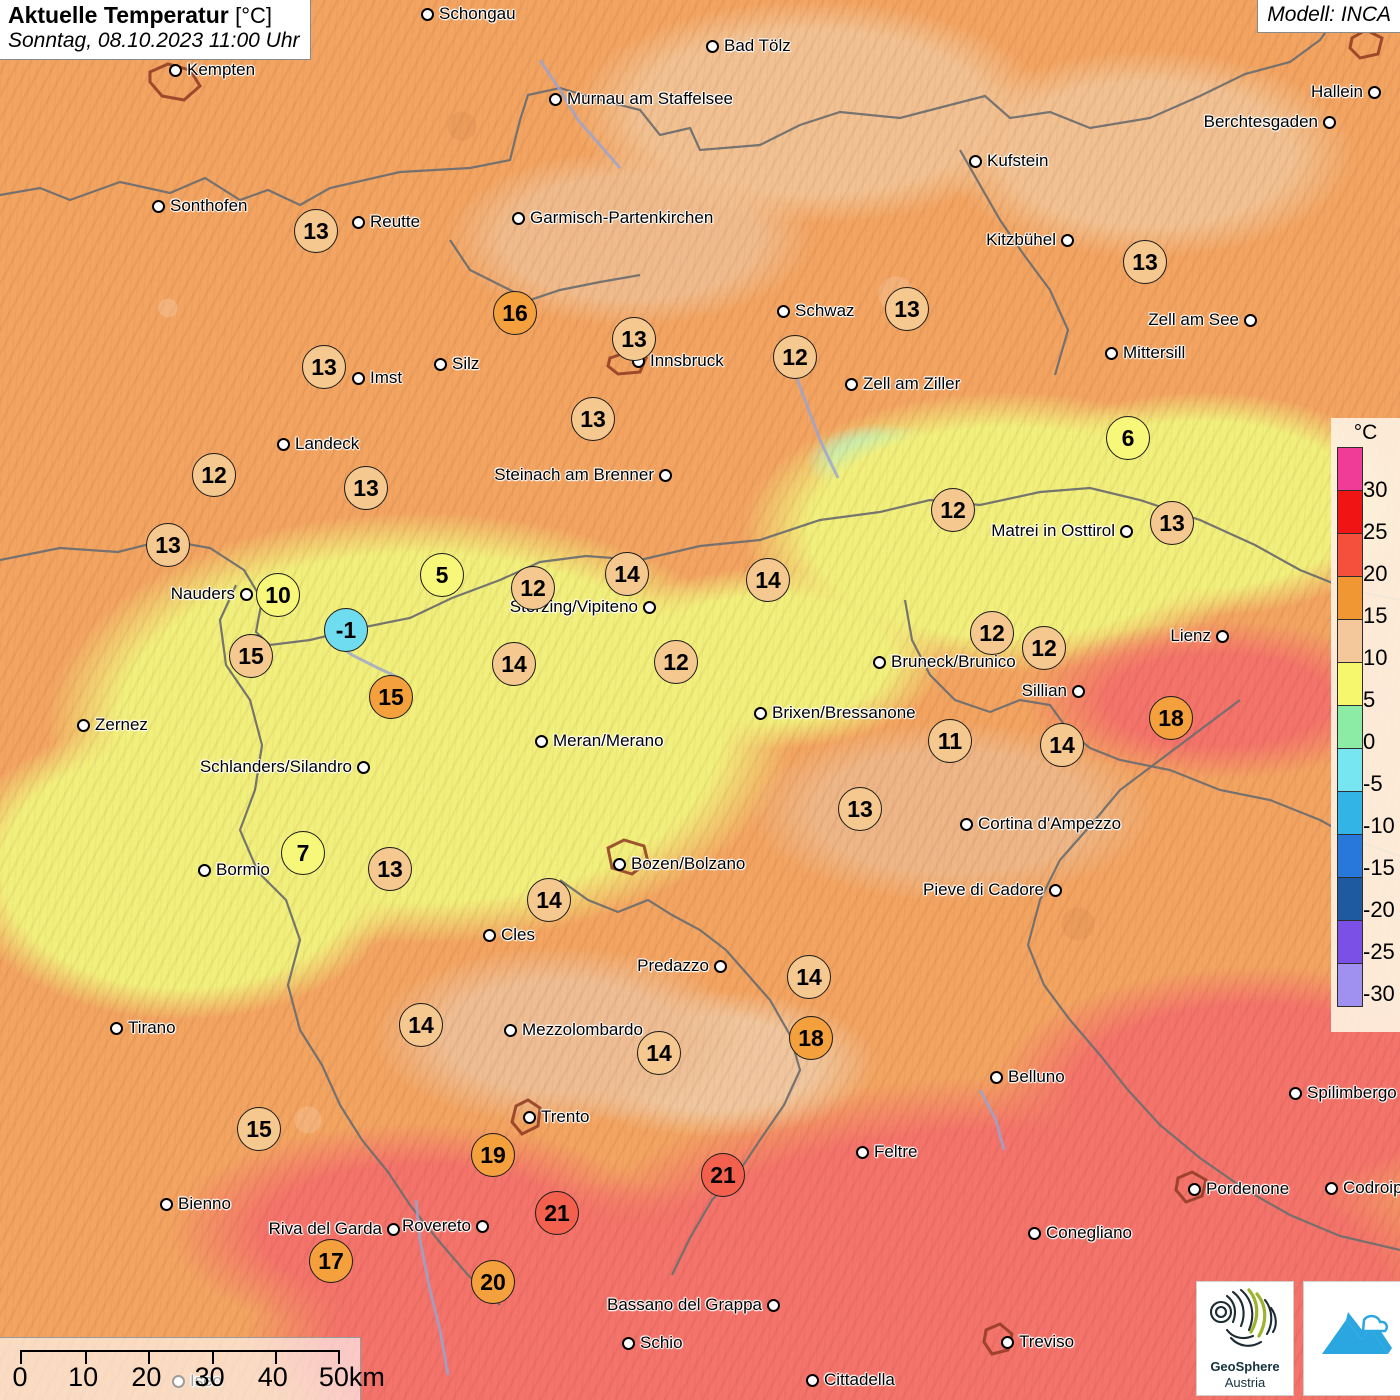  Describe the element at coordinates (195, 1204) in the screenshot. I see `city-marker: Bienno` at that location.